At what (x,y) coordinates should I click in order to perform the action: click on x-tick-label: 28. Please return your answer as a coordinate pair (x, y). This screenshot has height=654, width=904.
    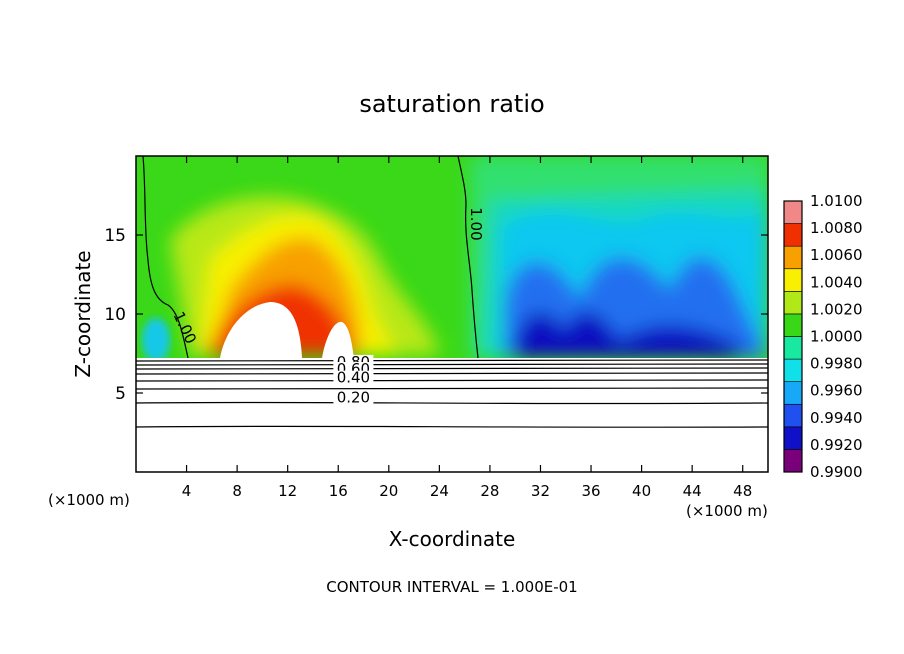
    Looking at the image, I should click on (489, 491).